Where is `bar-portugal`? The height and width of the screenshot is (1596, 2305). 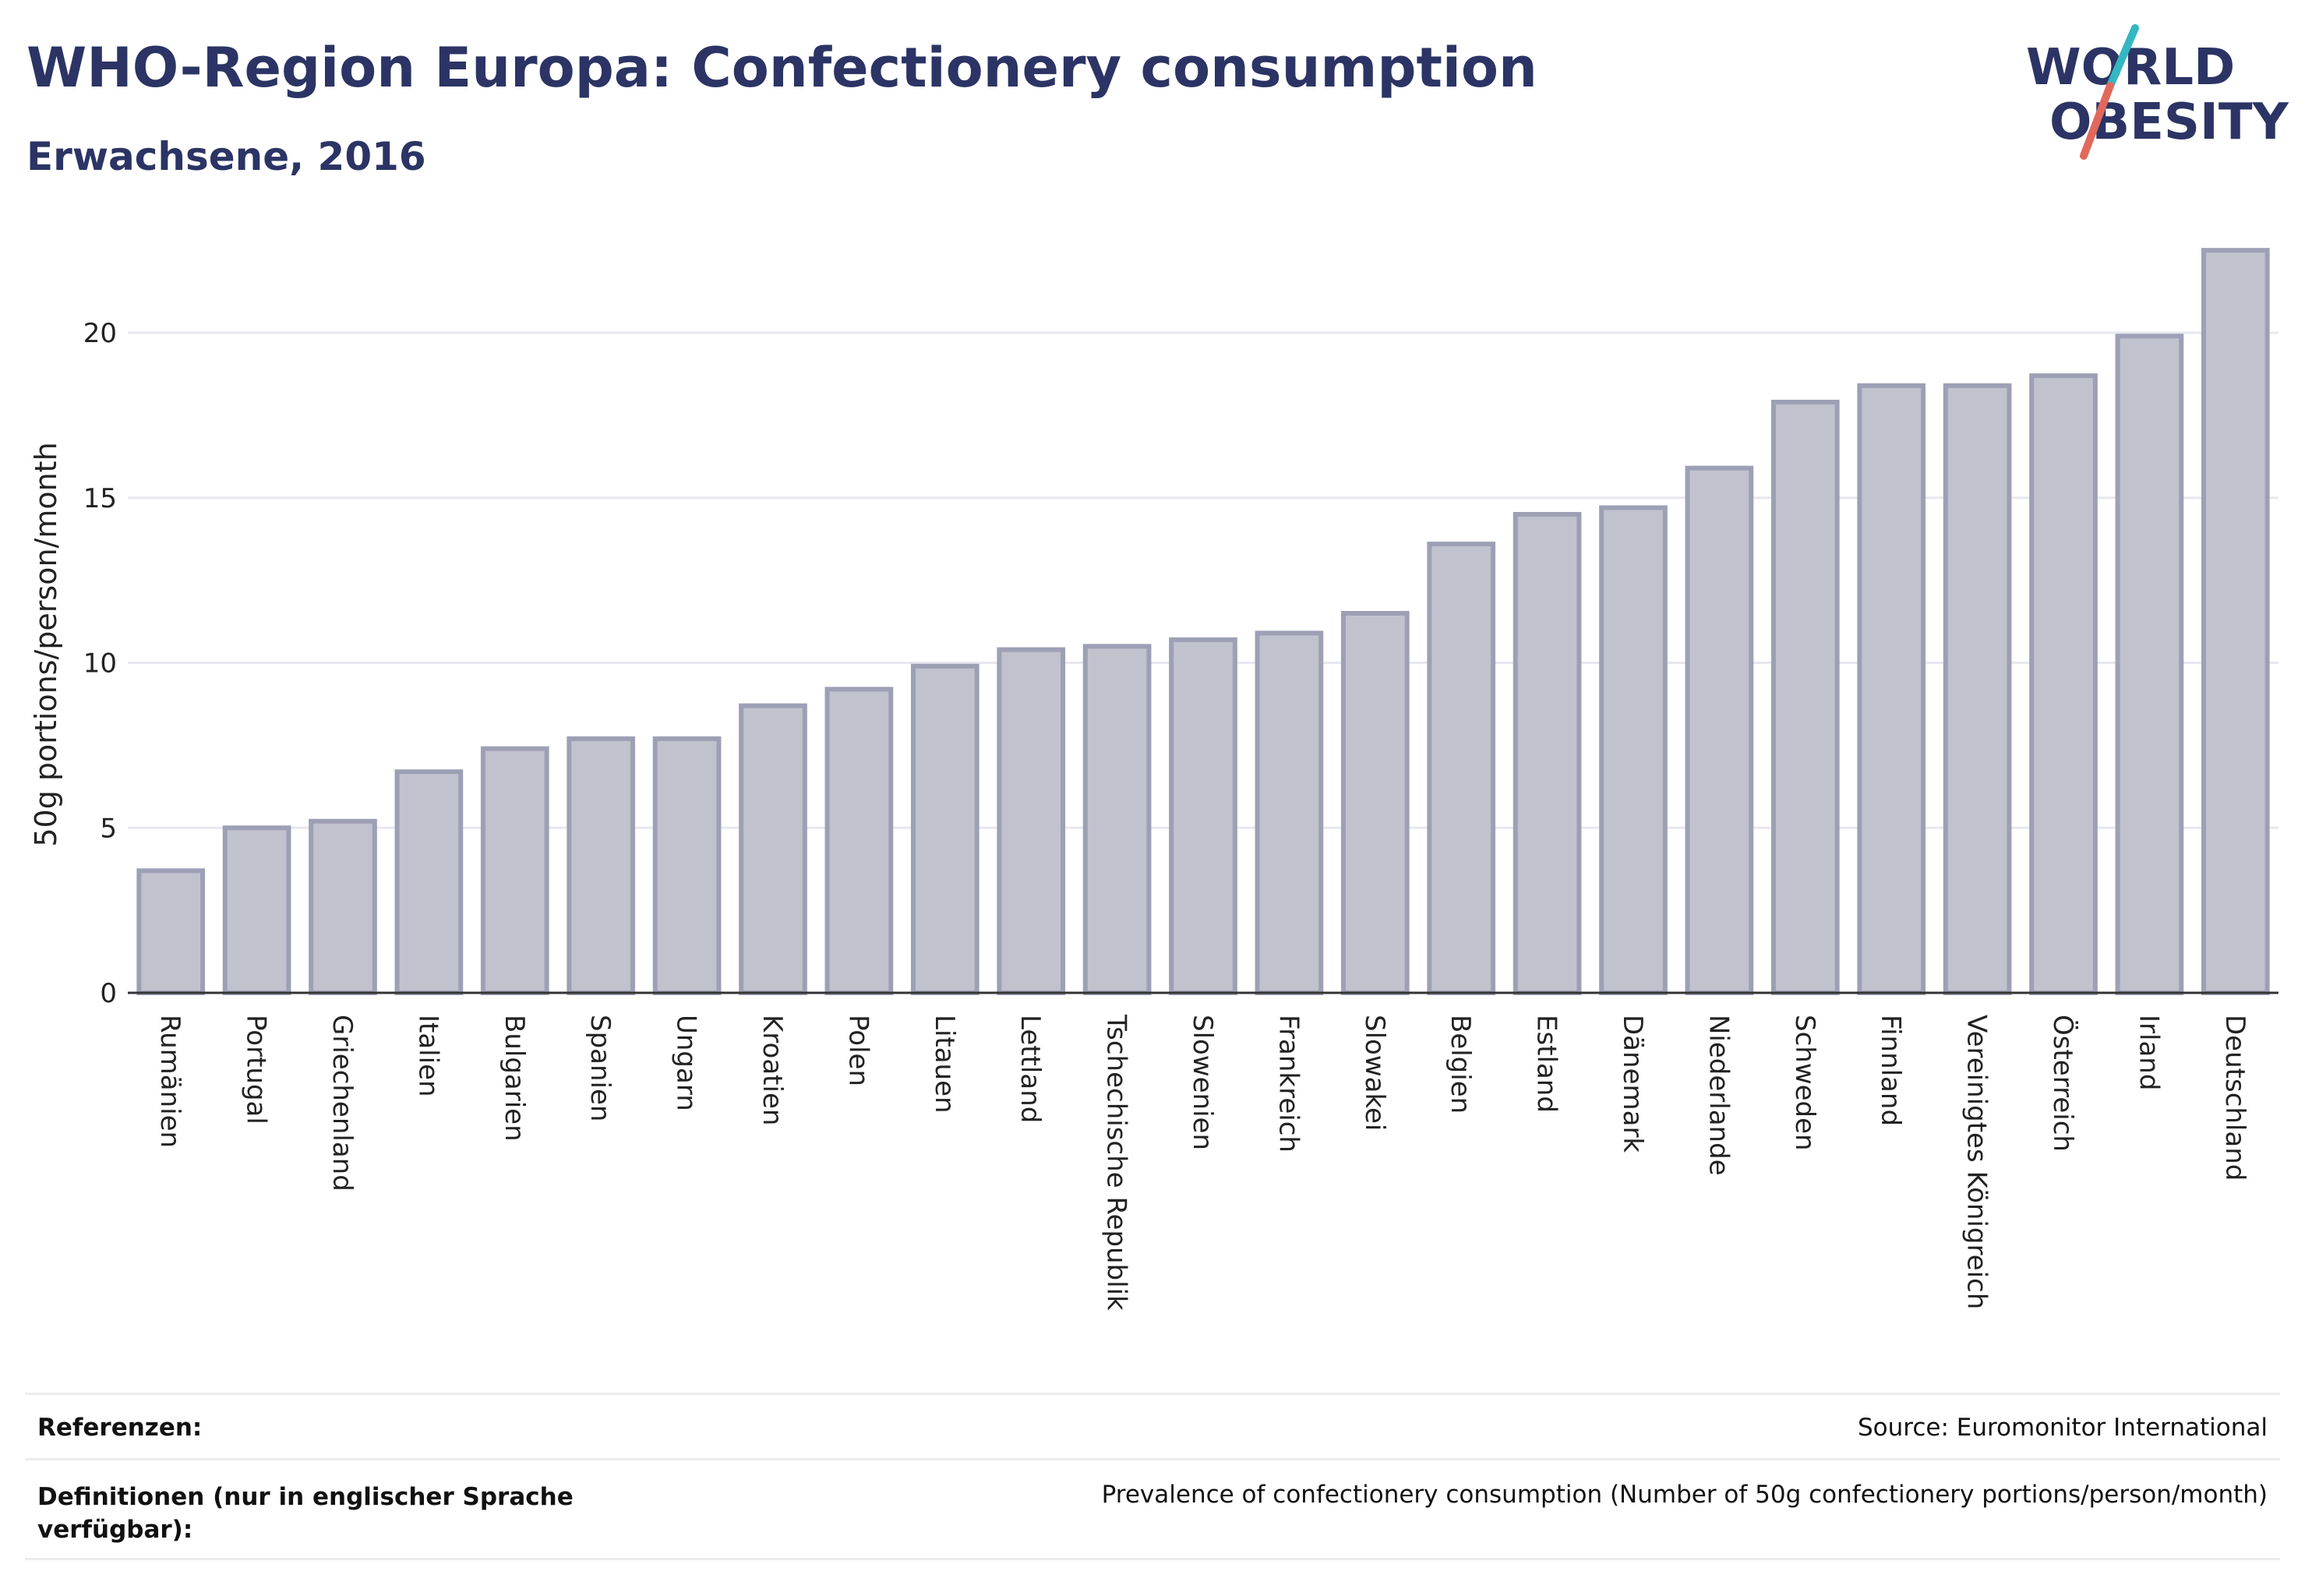
bar-portugal is located at coordinates (256, 910).